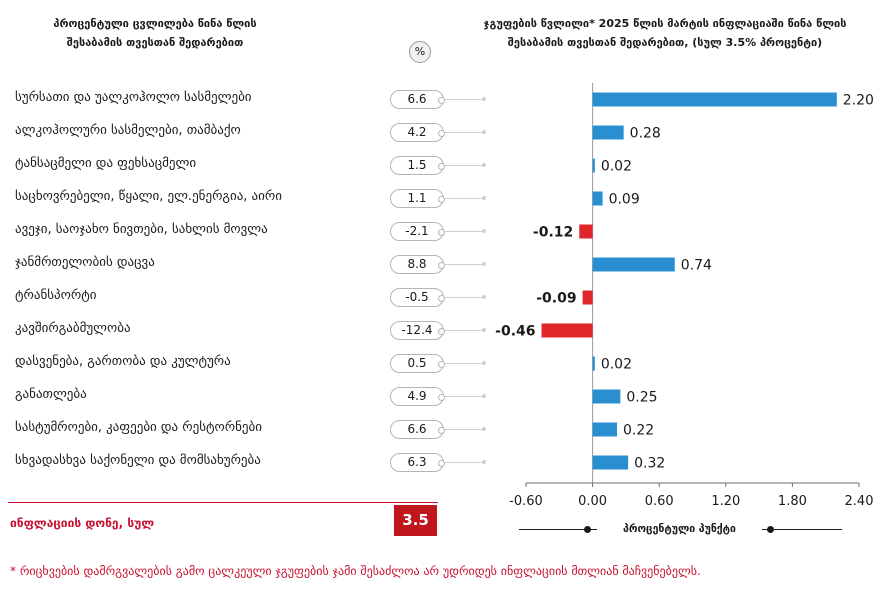 This screenshot has height=590, width=891. Describe the element at coordinates (106, 163) in the screenshot. I see `category-label: ტანსაცმელი და ფეხსაცმელი` at that location.